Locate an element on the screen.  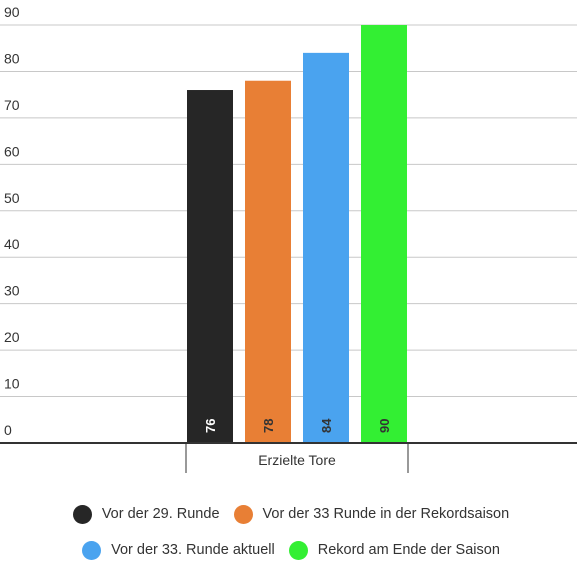
legend-item-rekord: Rekord am Ende der Saison is located at coordinates (394, 550).